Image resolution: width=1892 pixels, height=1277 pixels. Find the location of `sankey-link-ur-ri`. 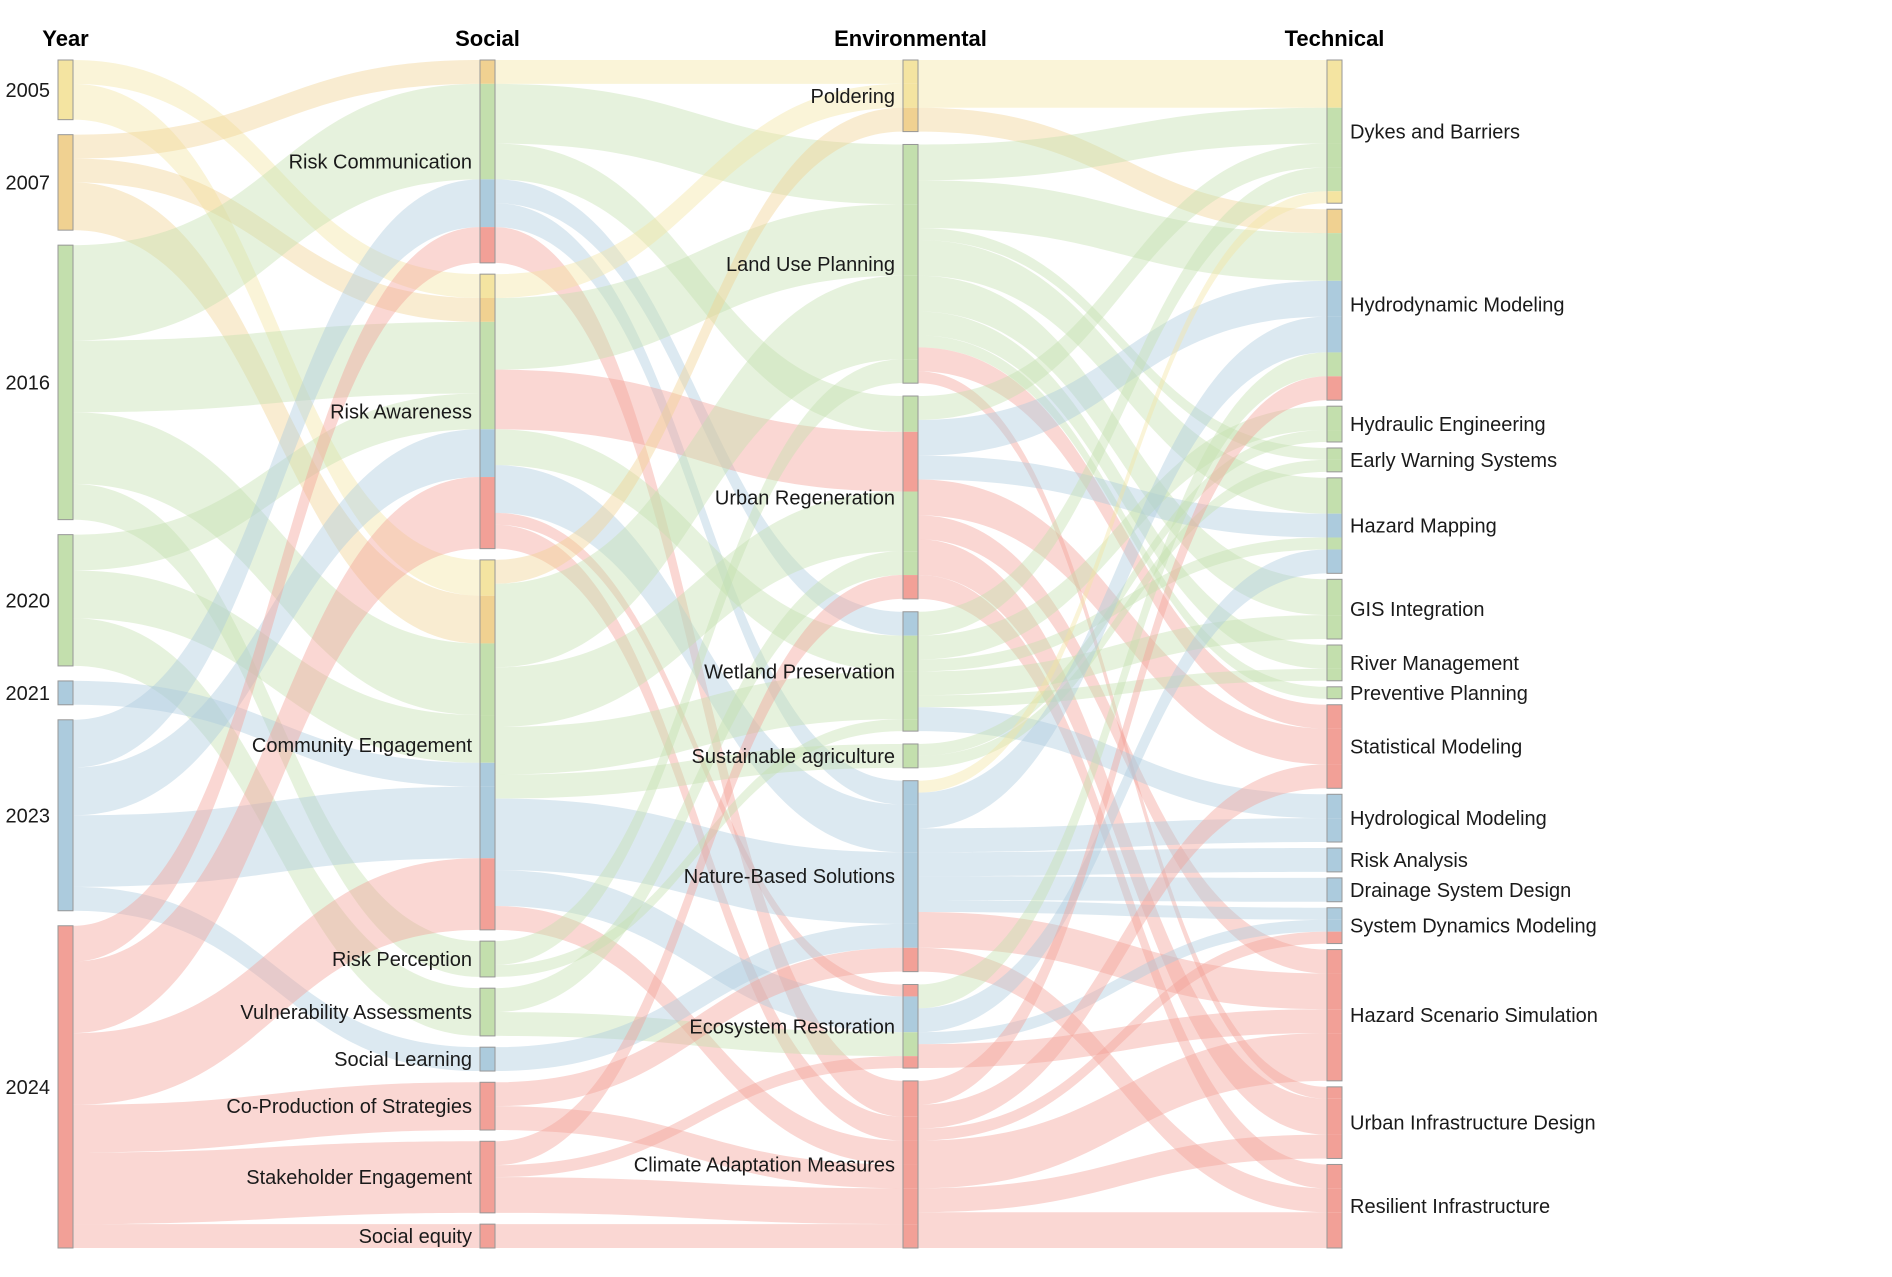

sankey-link-ur-ri is located at coordinates (1122, 882).